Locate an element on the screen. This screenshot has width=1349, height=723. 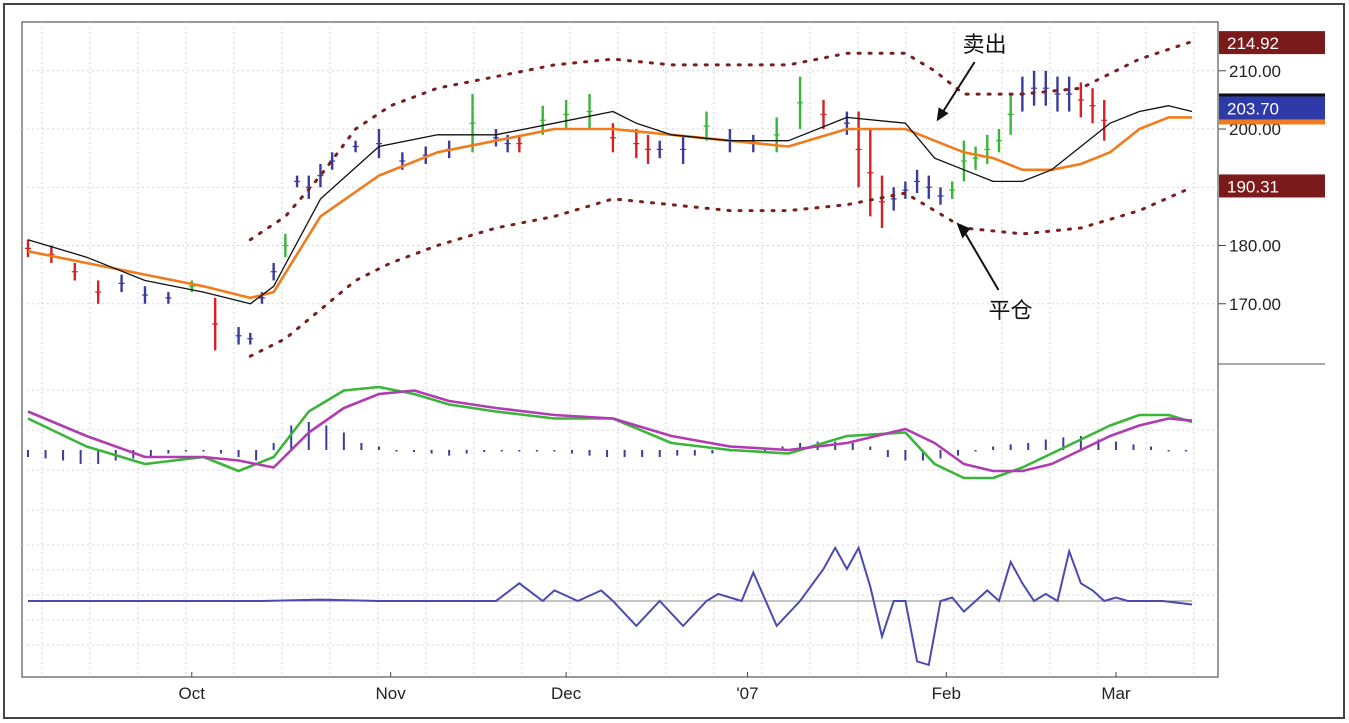
x-tick-label: Dec is located at coordinates (566, 693).